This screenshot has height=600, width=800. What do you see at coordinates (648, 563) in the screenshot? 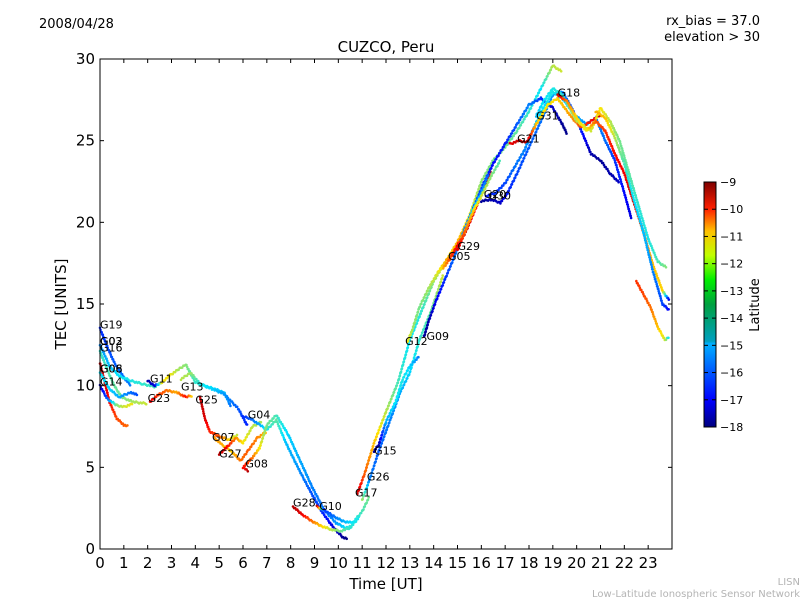
I see `x-tick-label: 23` at bounding box center [648, 563].